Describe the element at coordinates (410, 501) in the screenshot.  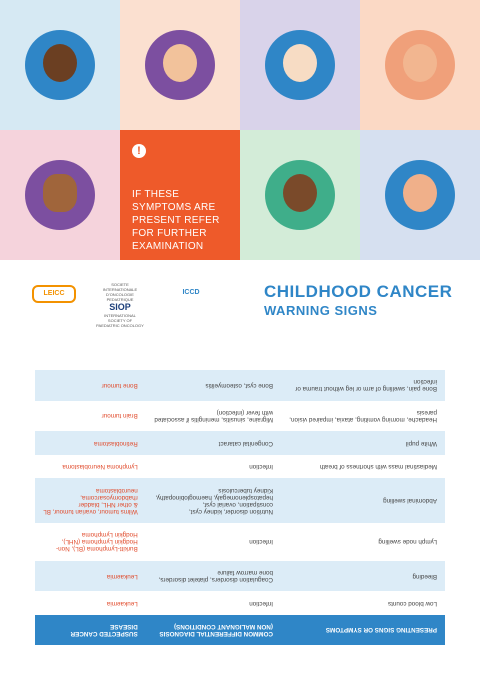
I see `table-cell: Abdominal swelling` at that location.